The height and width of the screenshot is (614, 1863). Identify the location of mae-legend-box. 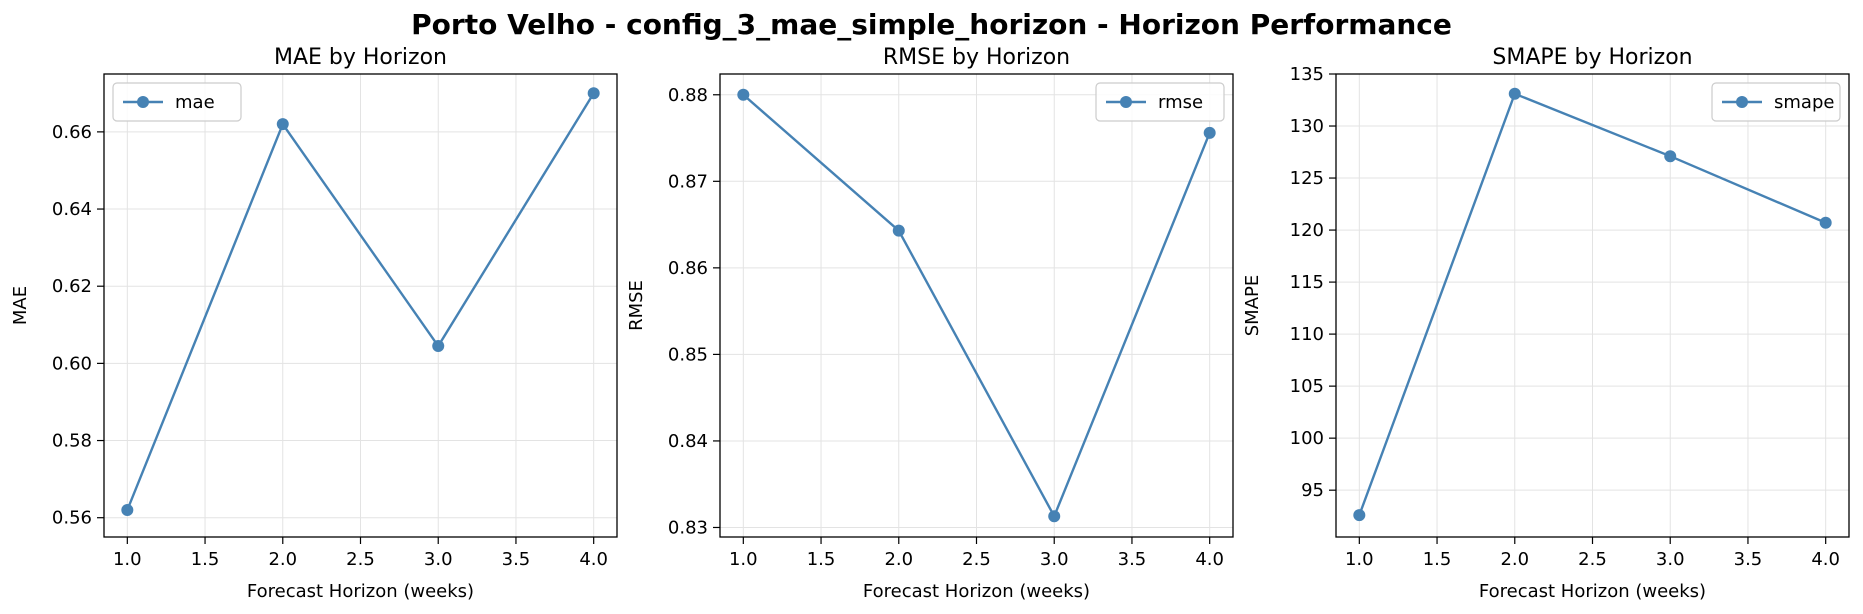
(177, 102).